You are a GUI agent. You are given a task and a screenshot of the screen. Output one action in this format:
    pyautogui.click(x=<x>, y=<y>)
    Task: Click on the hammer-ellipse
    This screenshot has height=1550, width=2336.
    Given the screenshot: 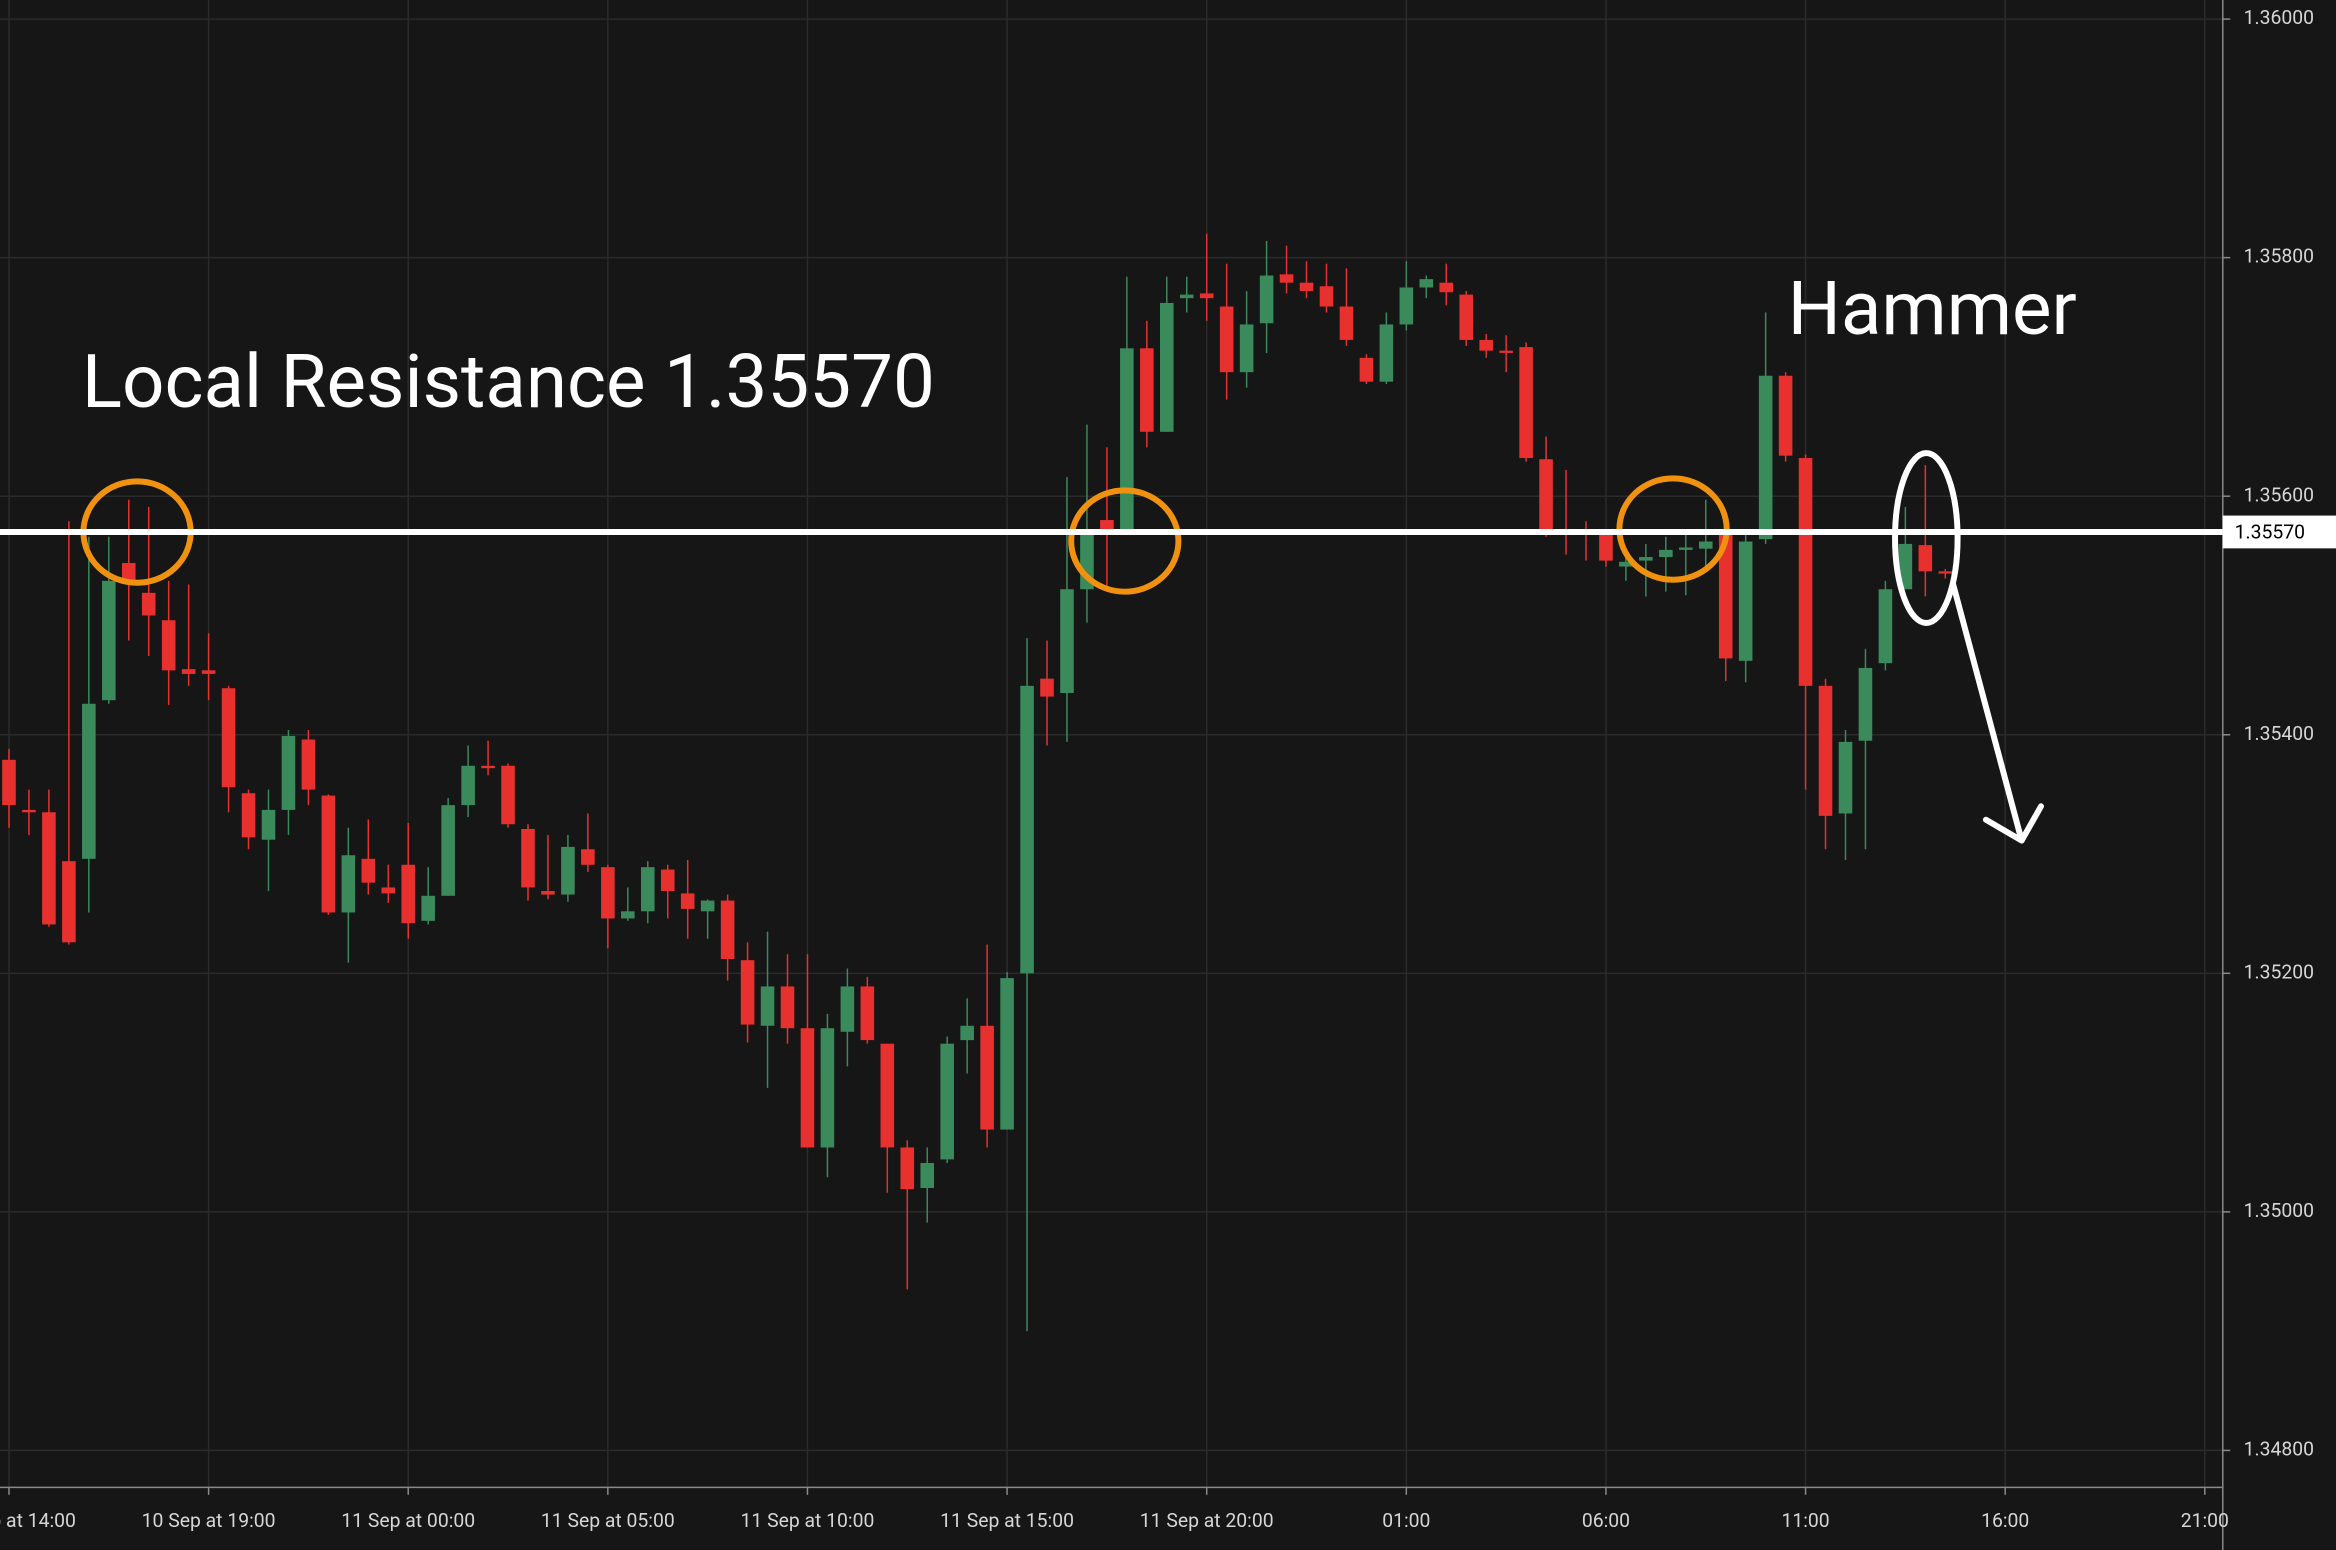 What is the action you would take?
    pyautogui.click(x=1926, y=538)
    